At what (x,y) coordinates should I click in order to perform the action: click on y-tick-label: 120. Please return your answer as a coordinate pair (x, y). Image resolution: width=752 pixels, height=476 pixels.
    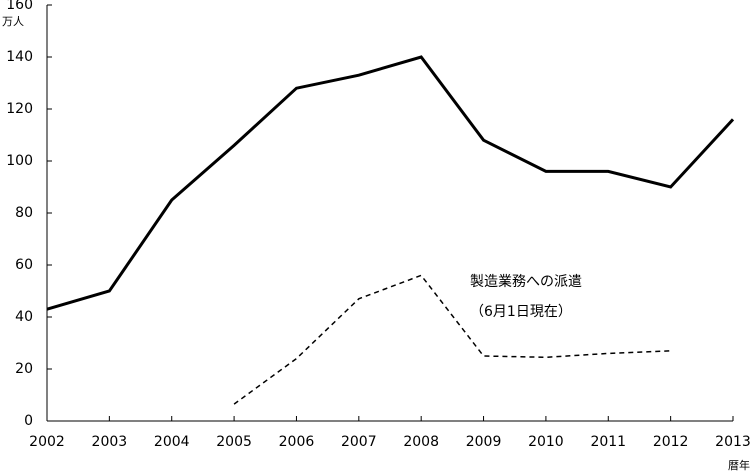
    Looking at the image, I should click on (19, 109).